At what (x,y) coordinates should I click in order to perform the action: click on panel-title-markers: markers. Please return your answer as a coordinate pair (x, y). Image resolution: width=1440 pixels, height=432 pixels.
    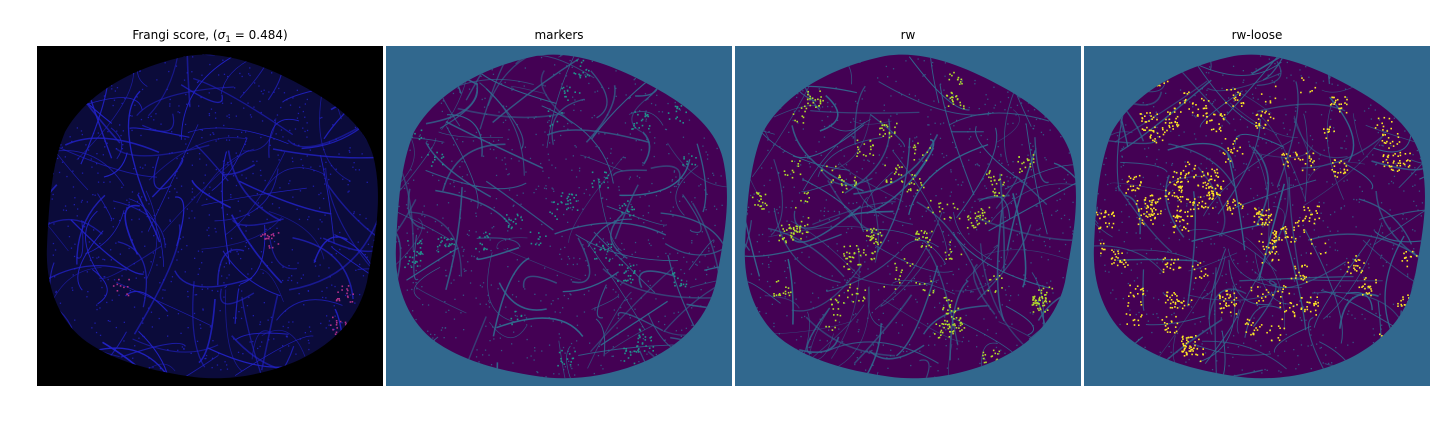
    Looking at the image, I should click on (559, 35).